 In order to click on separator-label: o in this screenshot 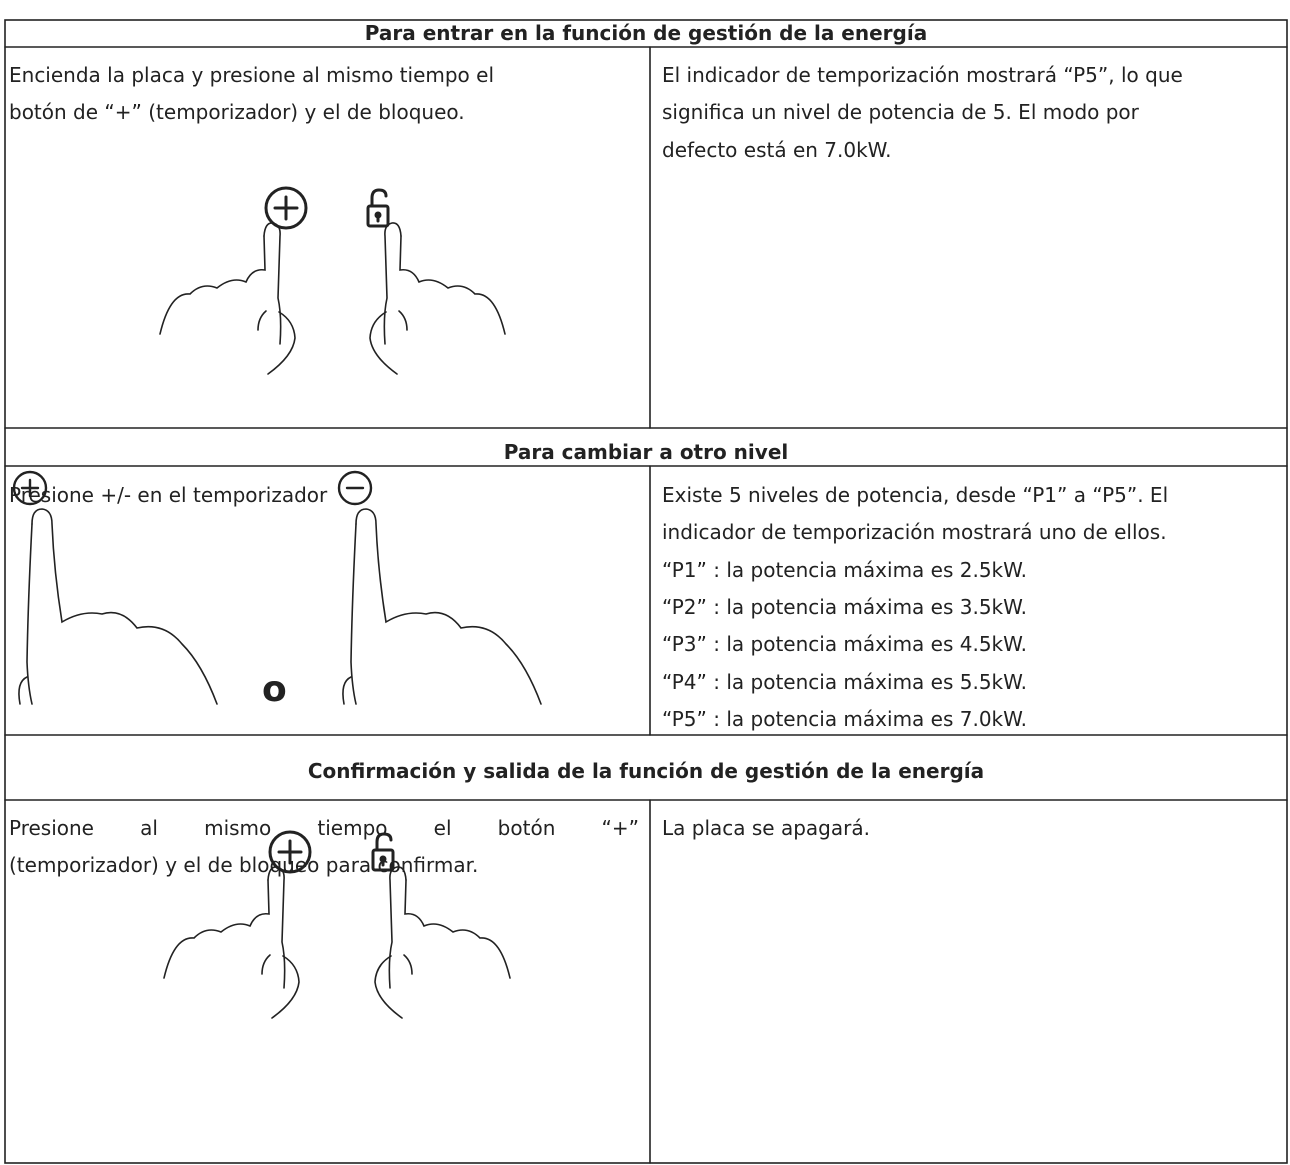, I will do `click(274, 689)`.